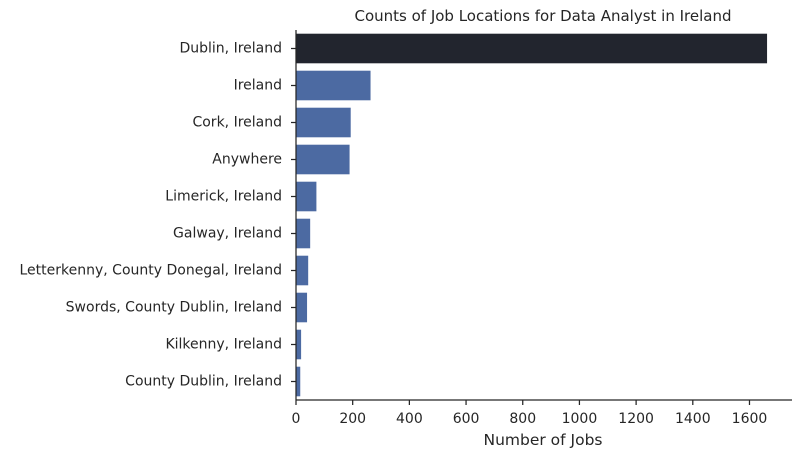  What do you see at coordinates (296, 419) in the screenshot?
I see `x-tick-label: 0` at bounding box center [296, 419].